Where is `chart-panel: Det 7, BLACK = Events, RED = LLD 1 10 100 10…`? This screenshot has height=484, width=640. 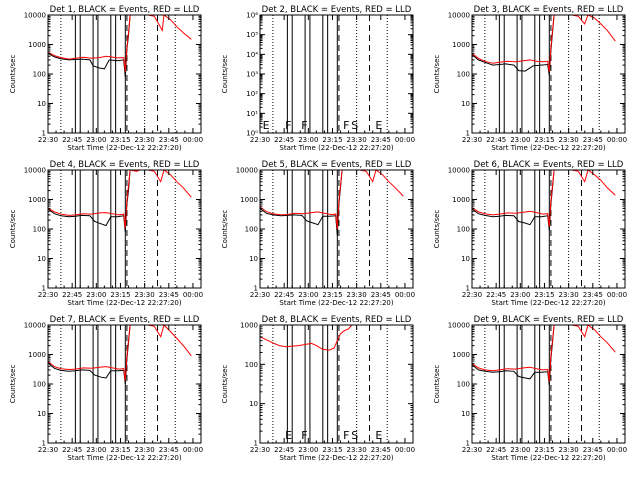
chart-panel: Det 7, BLACK = Events, RED = LLD 1 10 100 10… is located at coordinates (106, 388).